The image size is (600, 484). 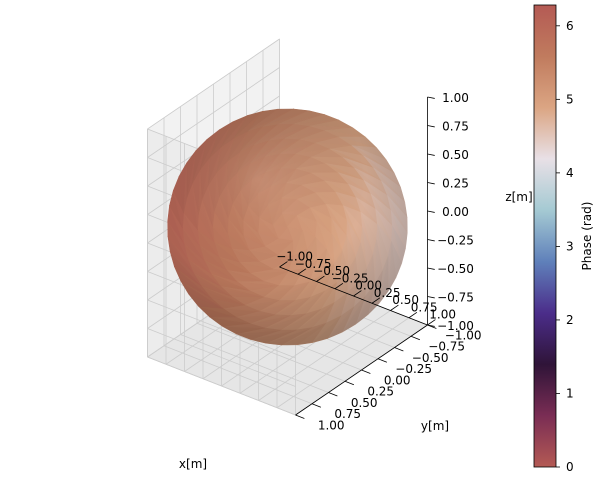 What do you see at coordinates (570, 26) in the screenshot?
I see `colorbar-tick-label: 6` at bounding box center [570, 26].